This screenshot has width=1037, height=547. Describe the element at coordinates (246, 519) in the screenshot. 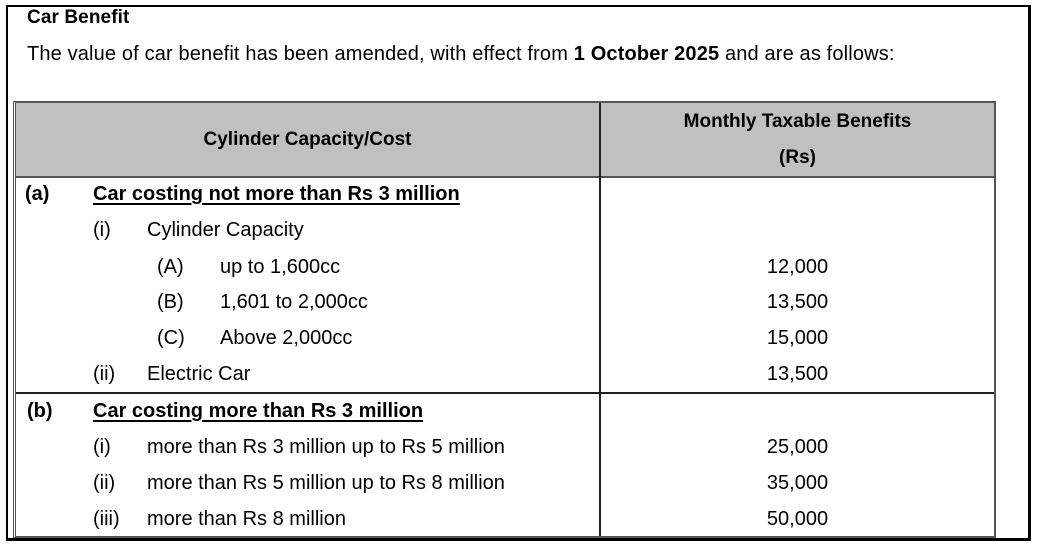

I see `row-text: more than Rs 8 million` at that location.